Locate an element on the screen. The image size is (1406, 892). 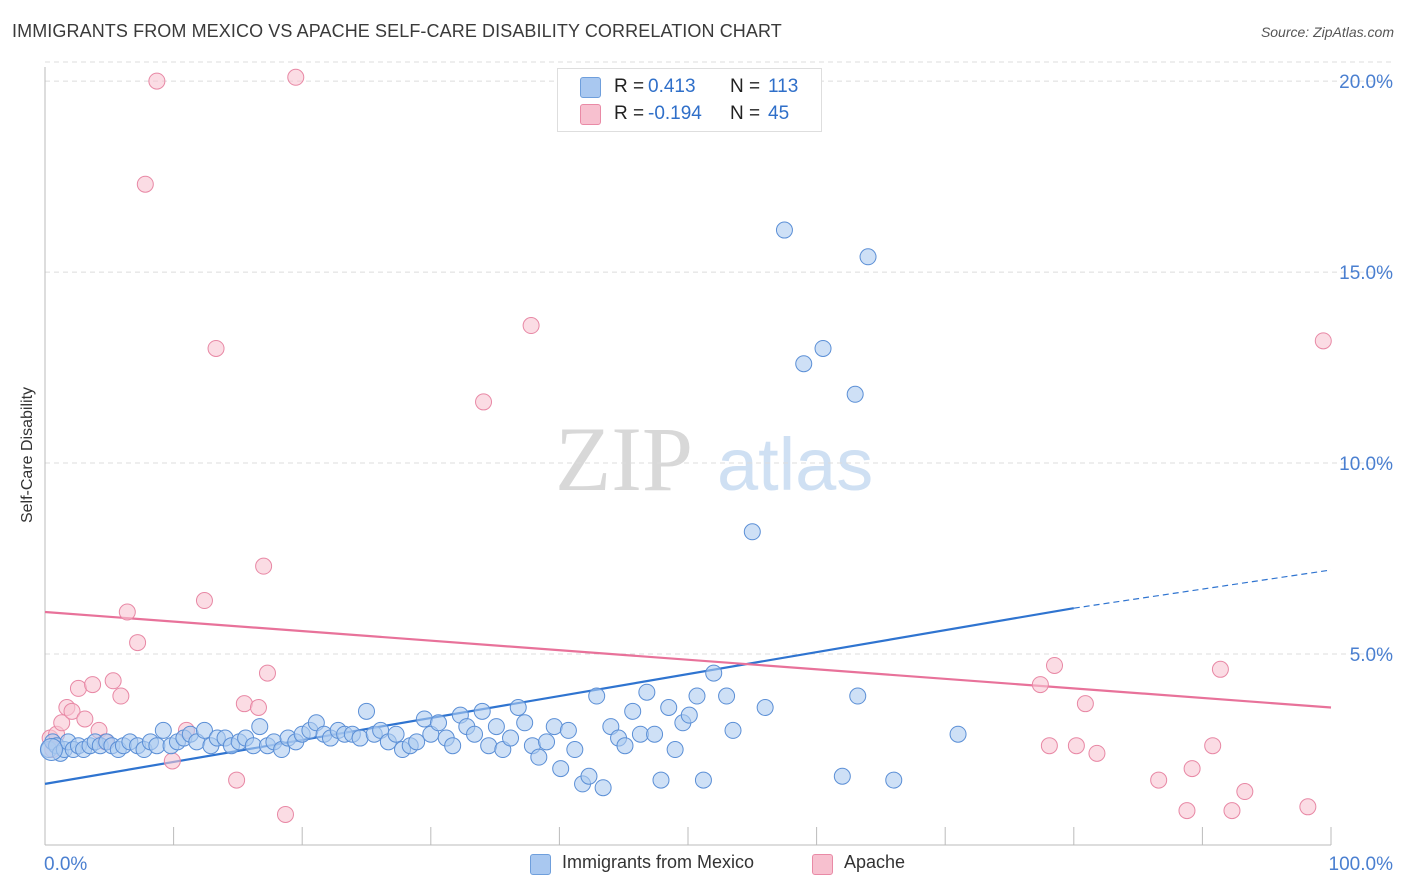
y-tick-label: 15.0% is located at coordinates (1366, 273).